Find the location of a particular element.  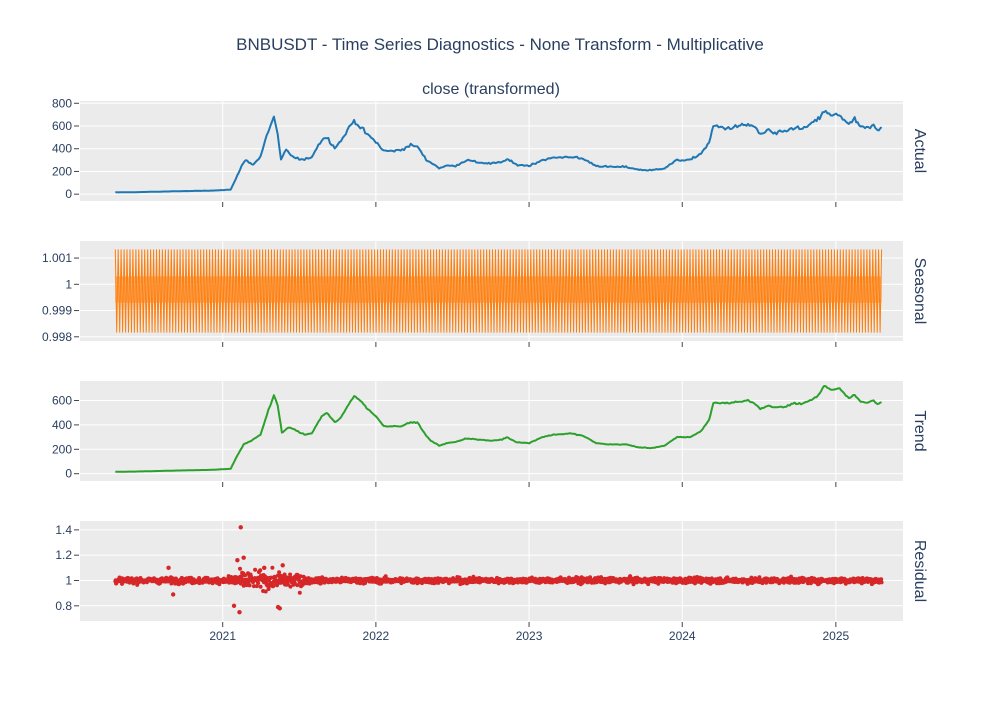

y-tick-label: 1.4 is located at coordinates (63, 530).